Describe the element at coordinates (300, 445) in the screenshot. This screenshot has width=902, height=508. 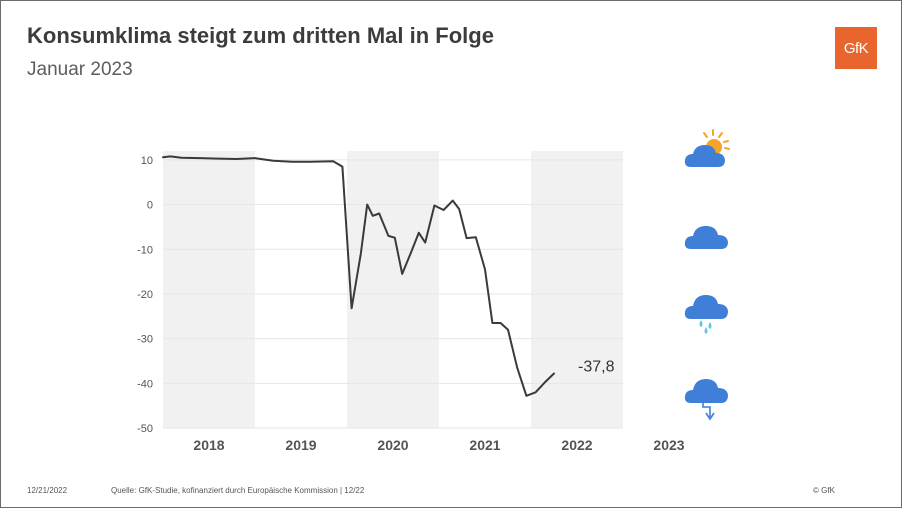
I see `x-tick-label: 2019` at that location.